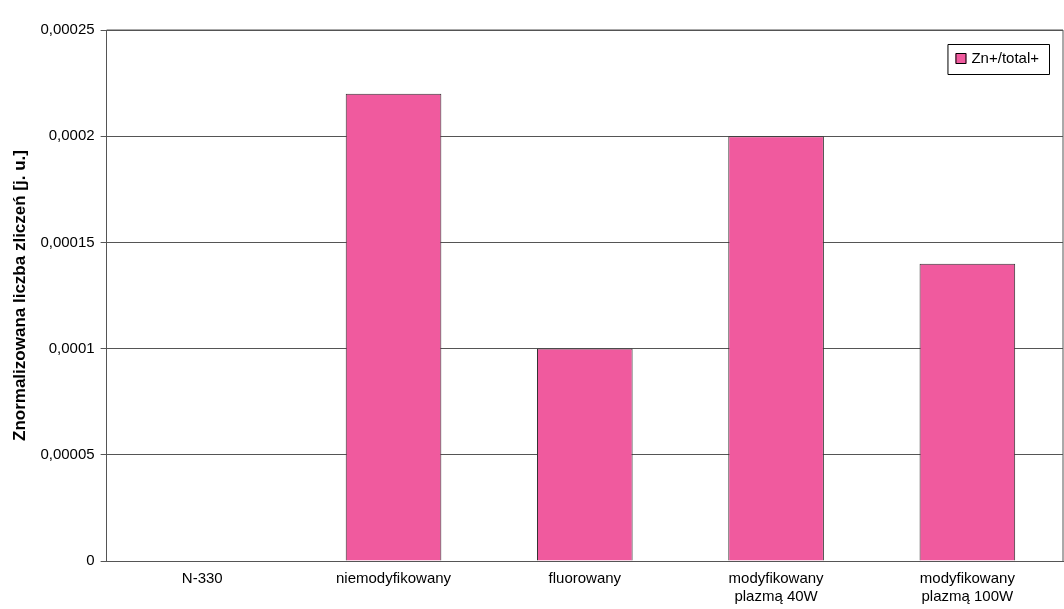 The width and height of the screenshot is (1064, 609). What do you see at coordinates (67, 453) in the screenshot?
I see `y-tick-label: 0,00005` at bounding box center [67, 453].